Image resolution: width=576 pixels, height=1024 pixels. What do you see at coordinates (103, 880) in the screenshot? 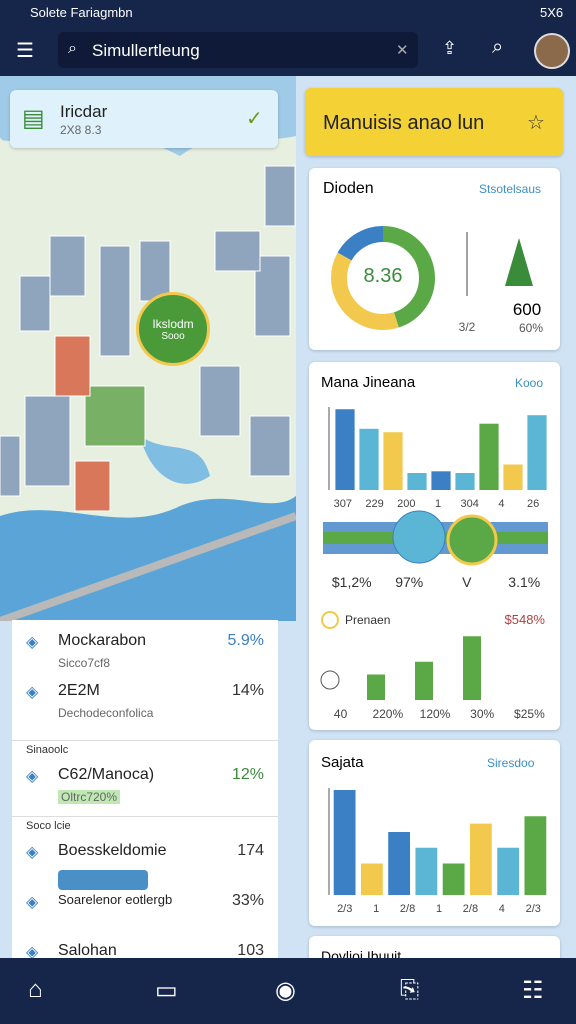
I see `progress-bar` at bounding box center [103, 880].